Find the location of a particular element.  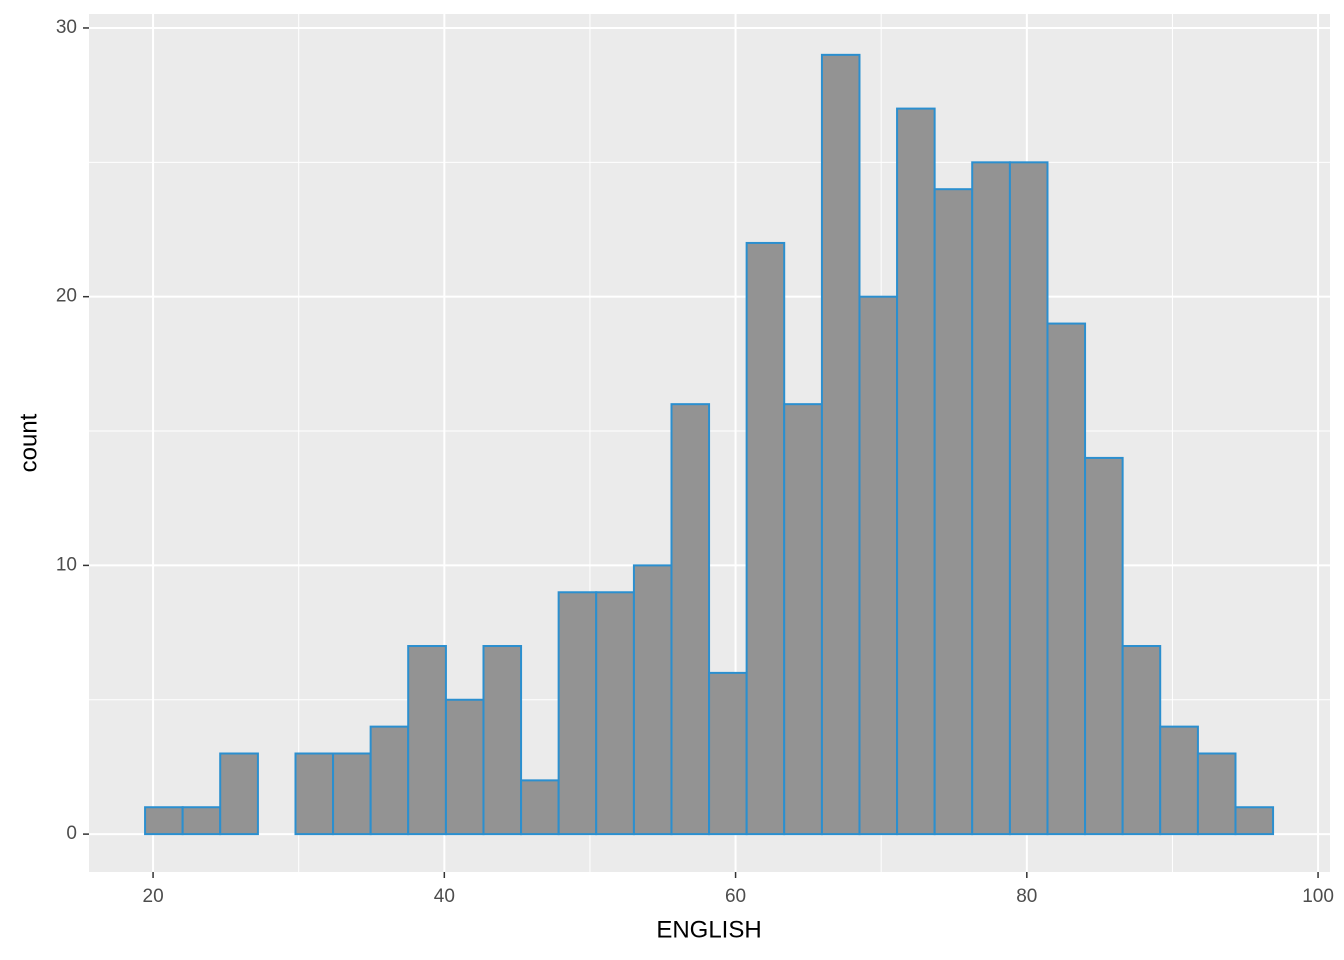

y-axis-title: count is located at coordinates (28, 442).